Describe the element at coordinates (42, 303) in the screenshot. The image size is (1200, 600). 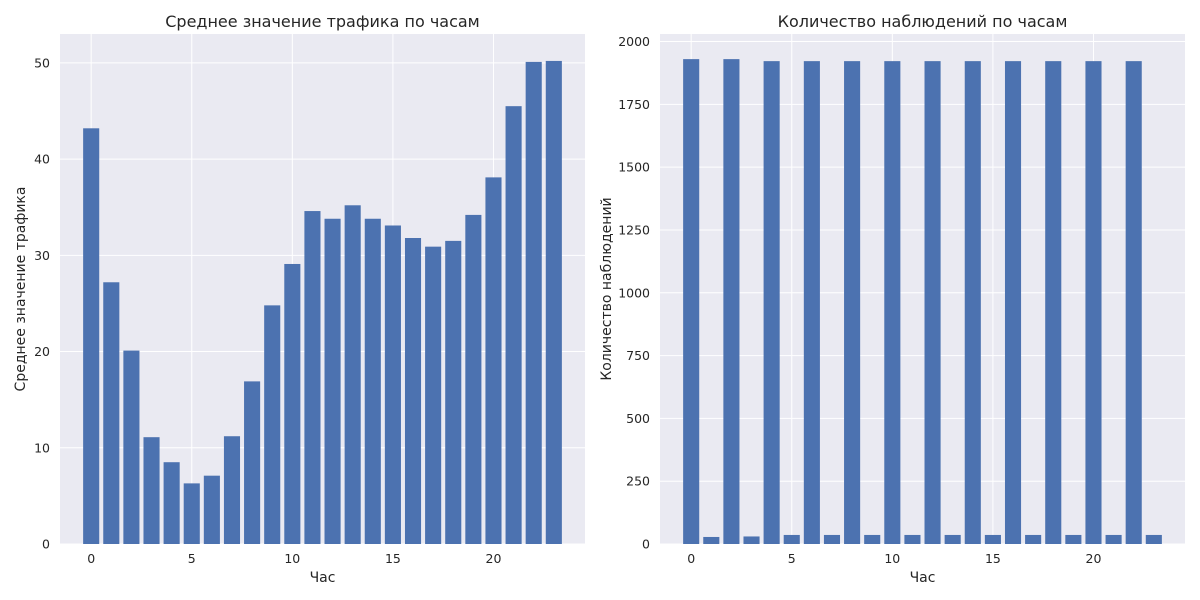
I see `y-tick-labels: 0 10 20 30 40 50` at that location.